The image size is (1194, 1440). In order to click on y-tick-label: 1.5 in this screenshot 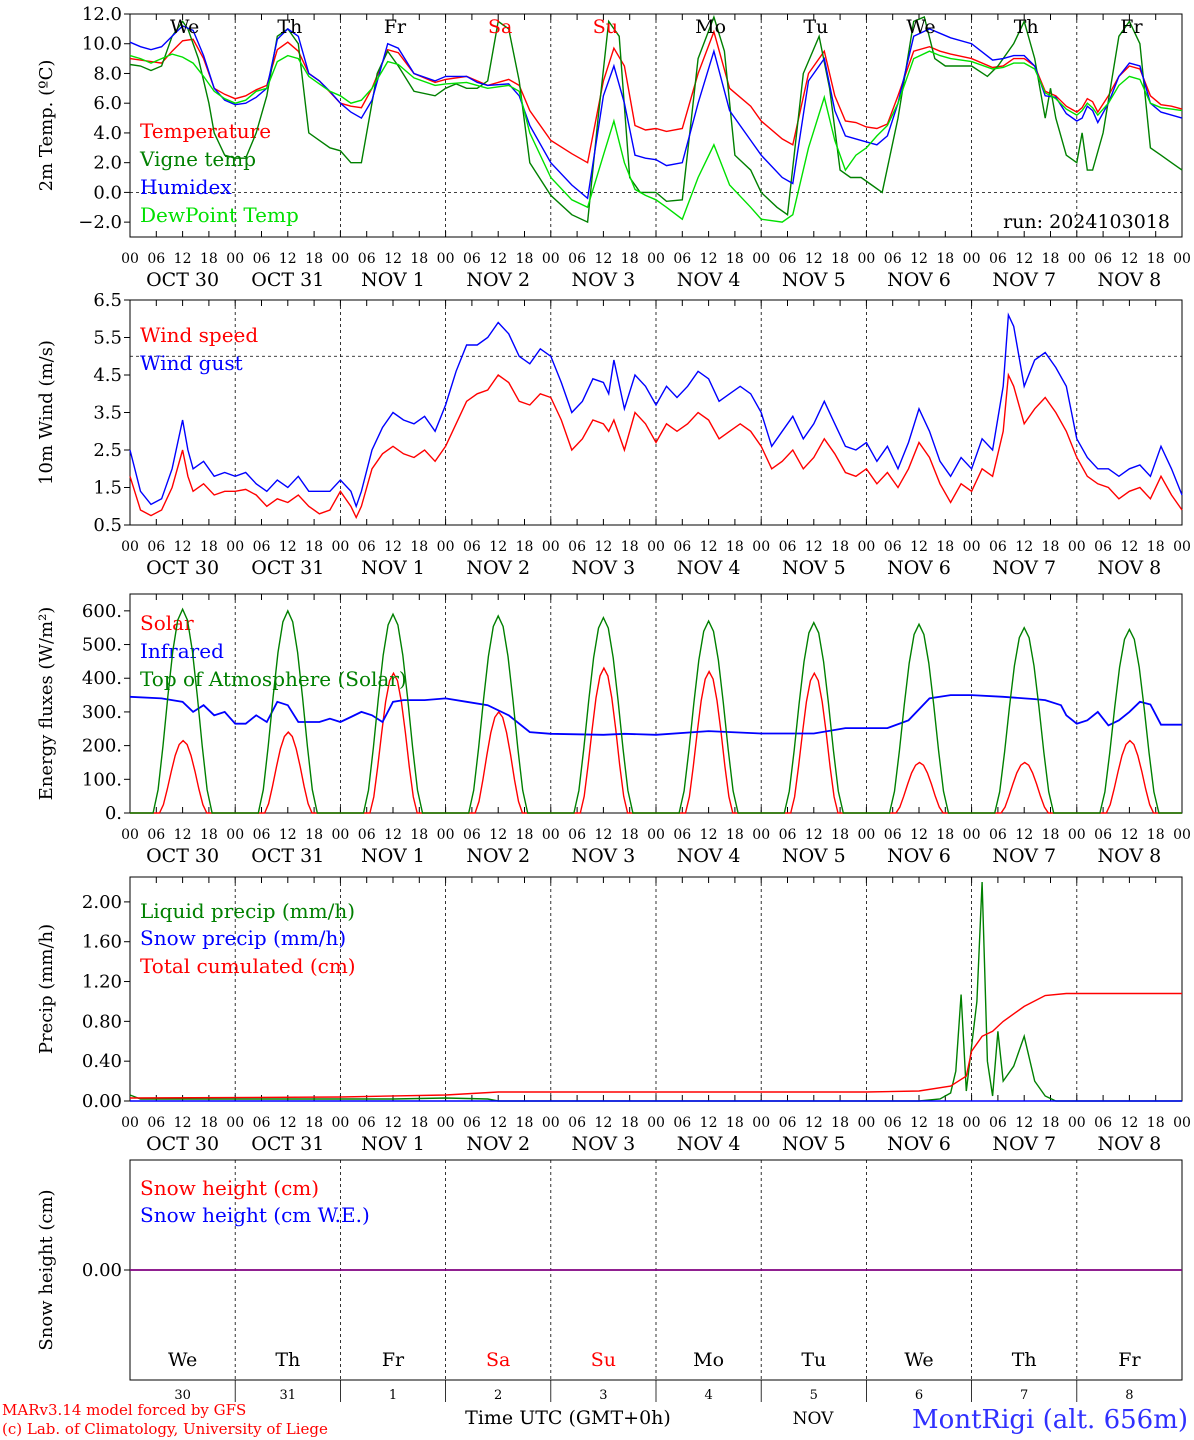, I will do `click(107, 488)`.